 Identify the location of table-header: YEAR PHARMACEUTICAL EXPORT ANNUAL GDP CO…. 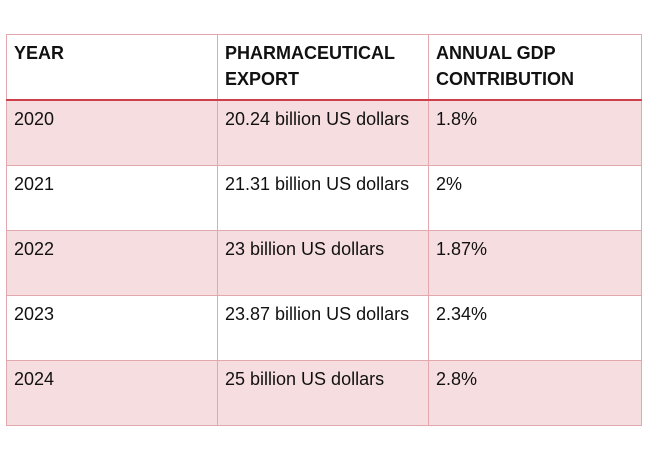
(324, 67).